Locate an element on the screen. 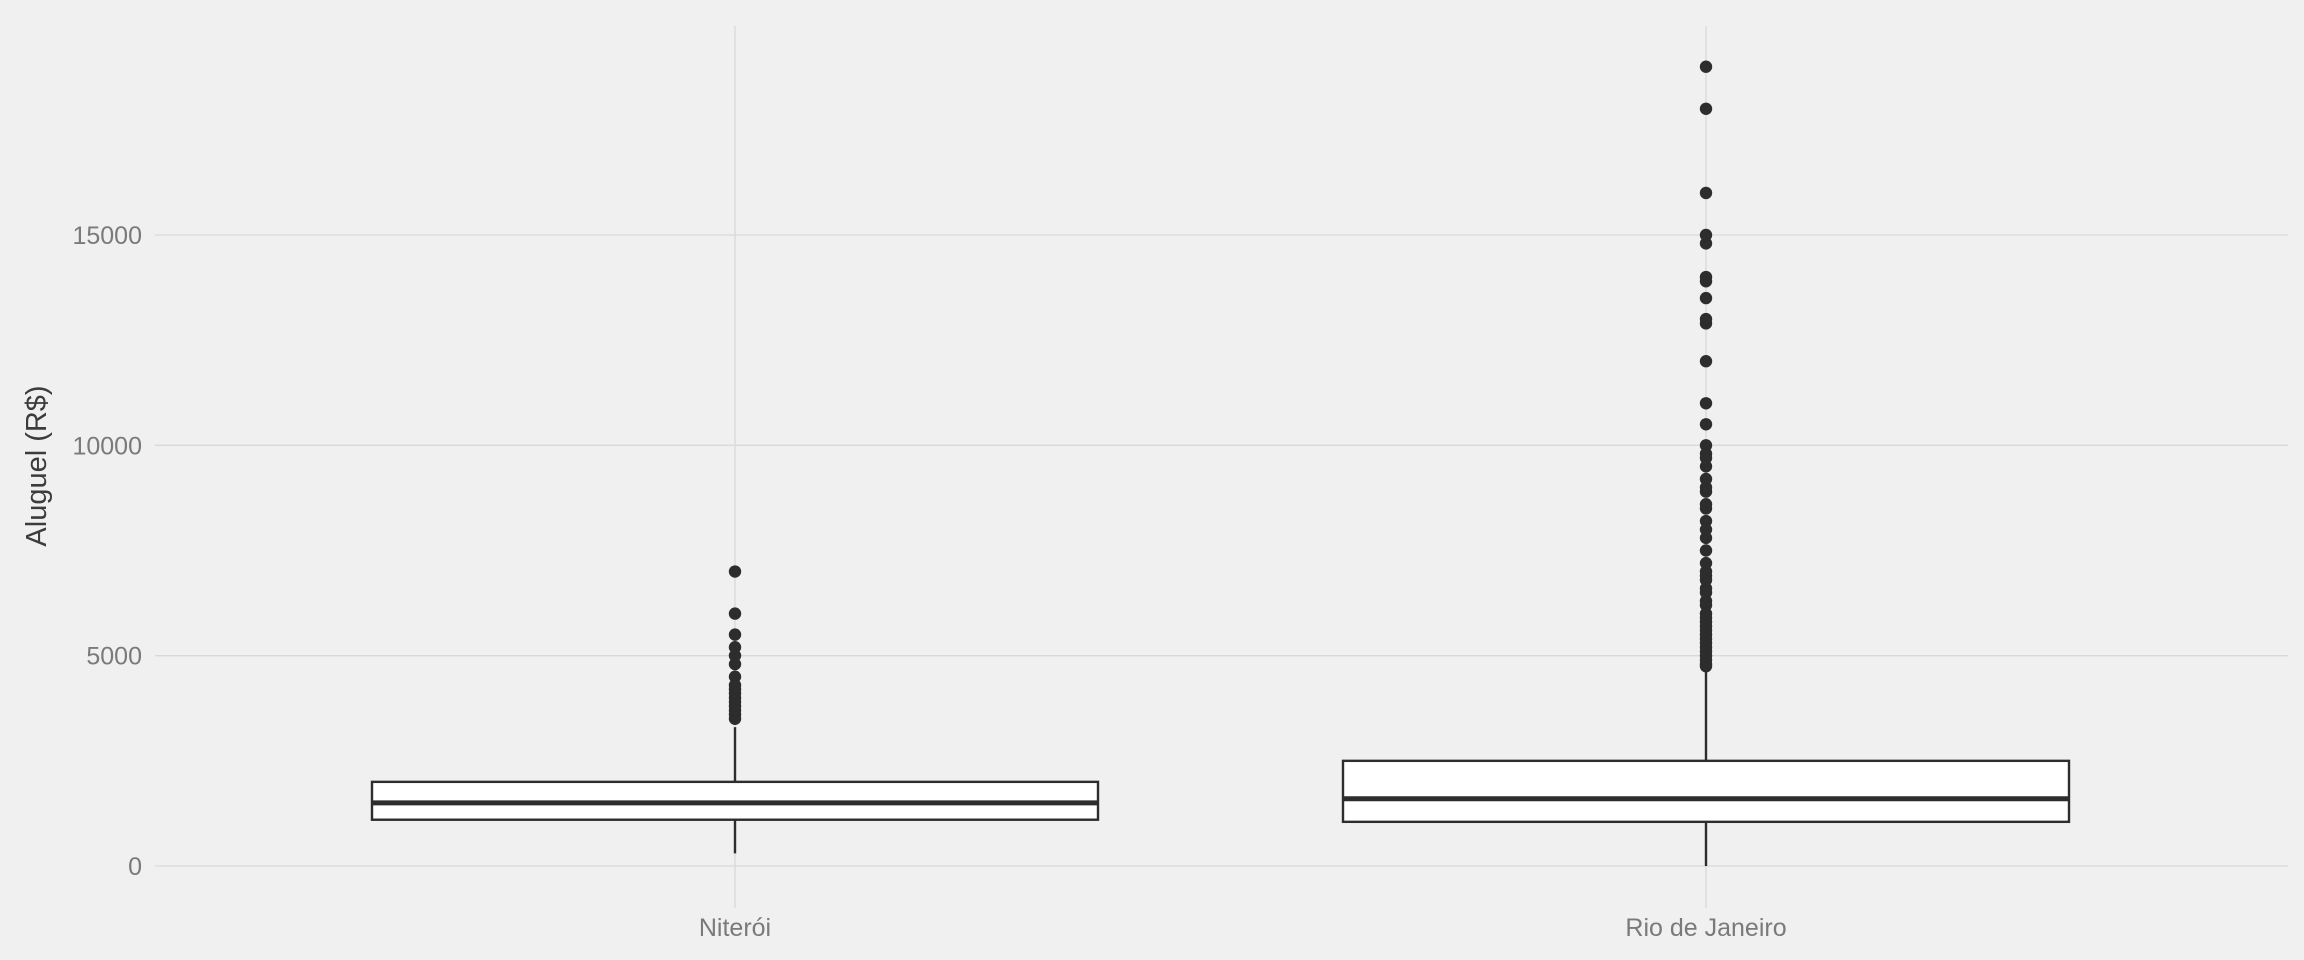 This screenshot has height=960, width=2304. x-tick-label: Niterói is located at coordinates (735, 928).